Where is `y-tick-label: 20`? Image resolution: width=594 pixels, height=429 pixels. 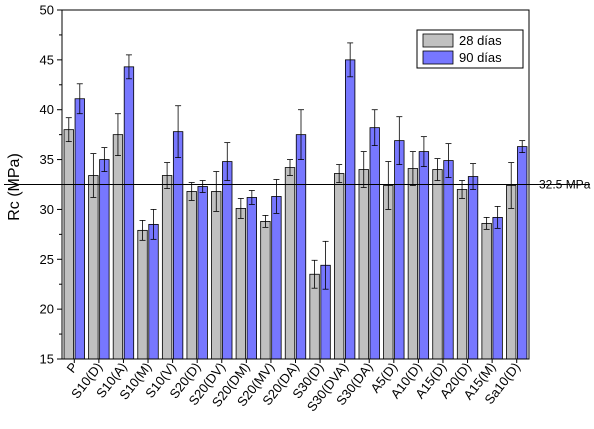
y-tick-label: 20 is located at coordinates (47, 309).